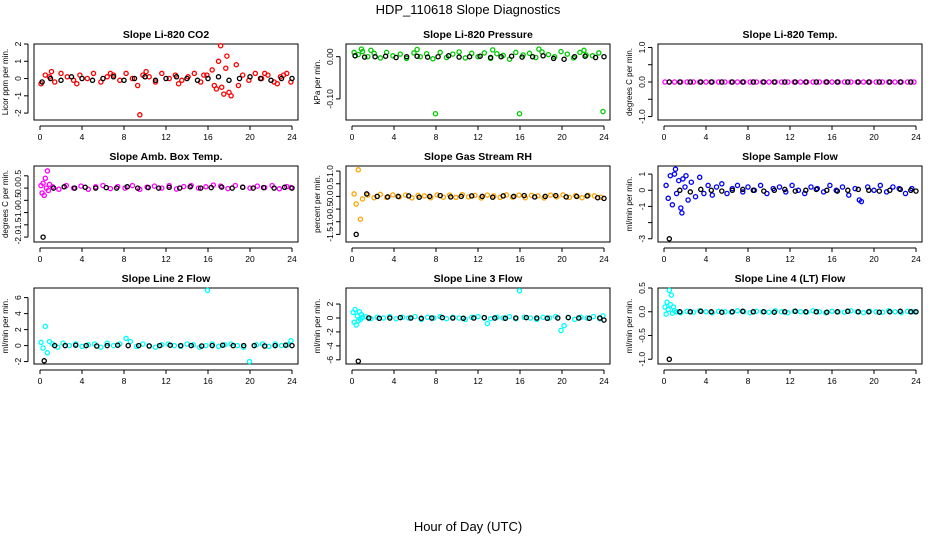  Describe the element at coordinates (478, 326) in the screenshot. I see `plot-frame-line3` at that location.